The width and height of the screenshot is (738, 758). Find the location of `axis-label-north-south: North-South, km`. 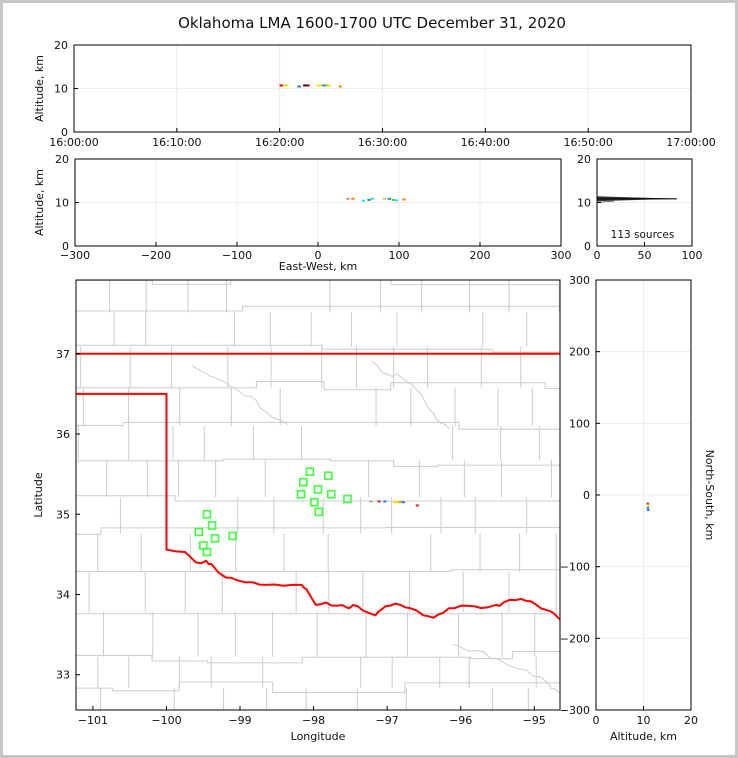

axis-label-north-south: North-South, km is located at coordinates (709, 495).